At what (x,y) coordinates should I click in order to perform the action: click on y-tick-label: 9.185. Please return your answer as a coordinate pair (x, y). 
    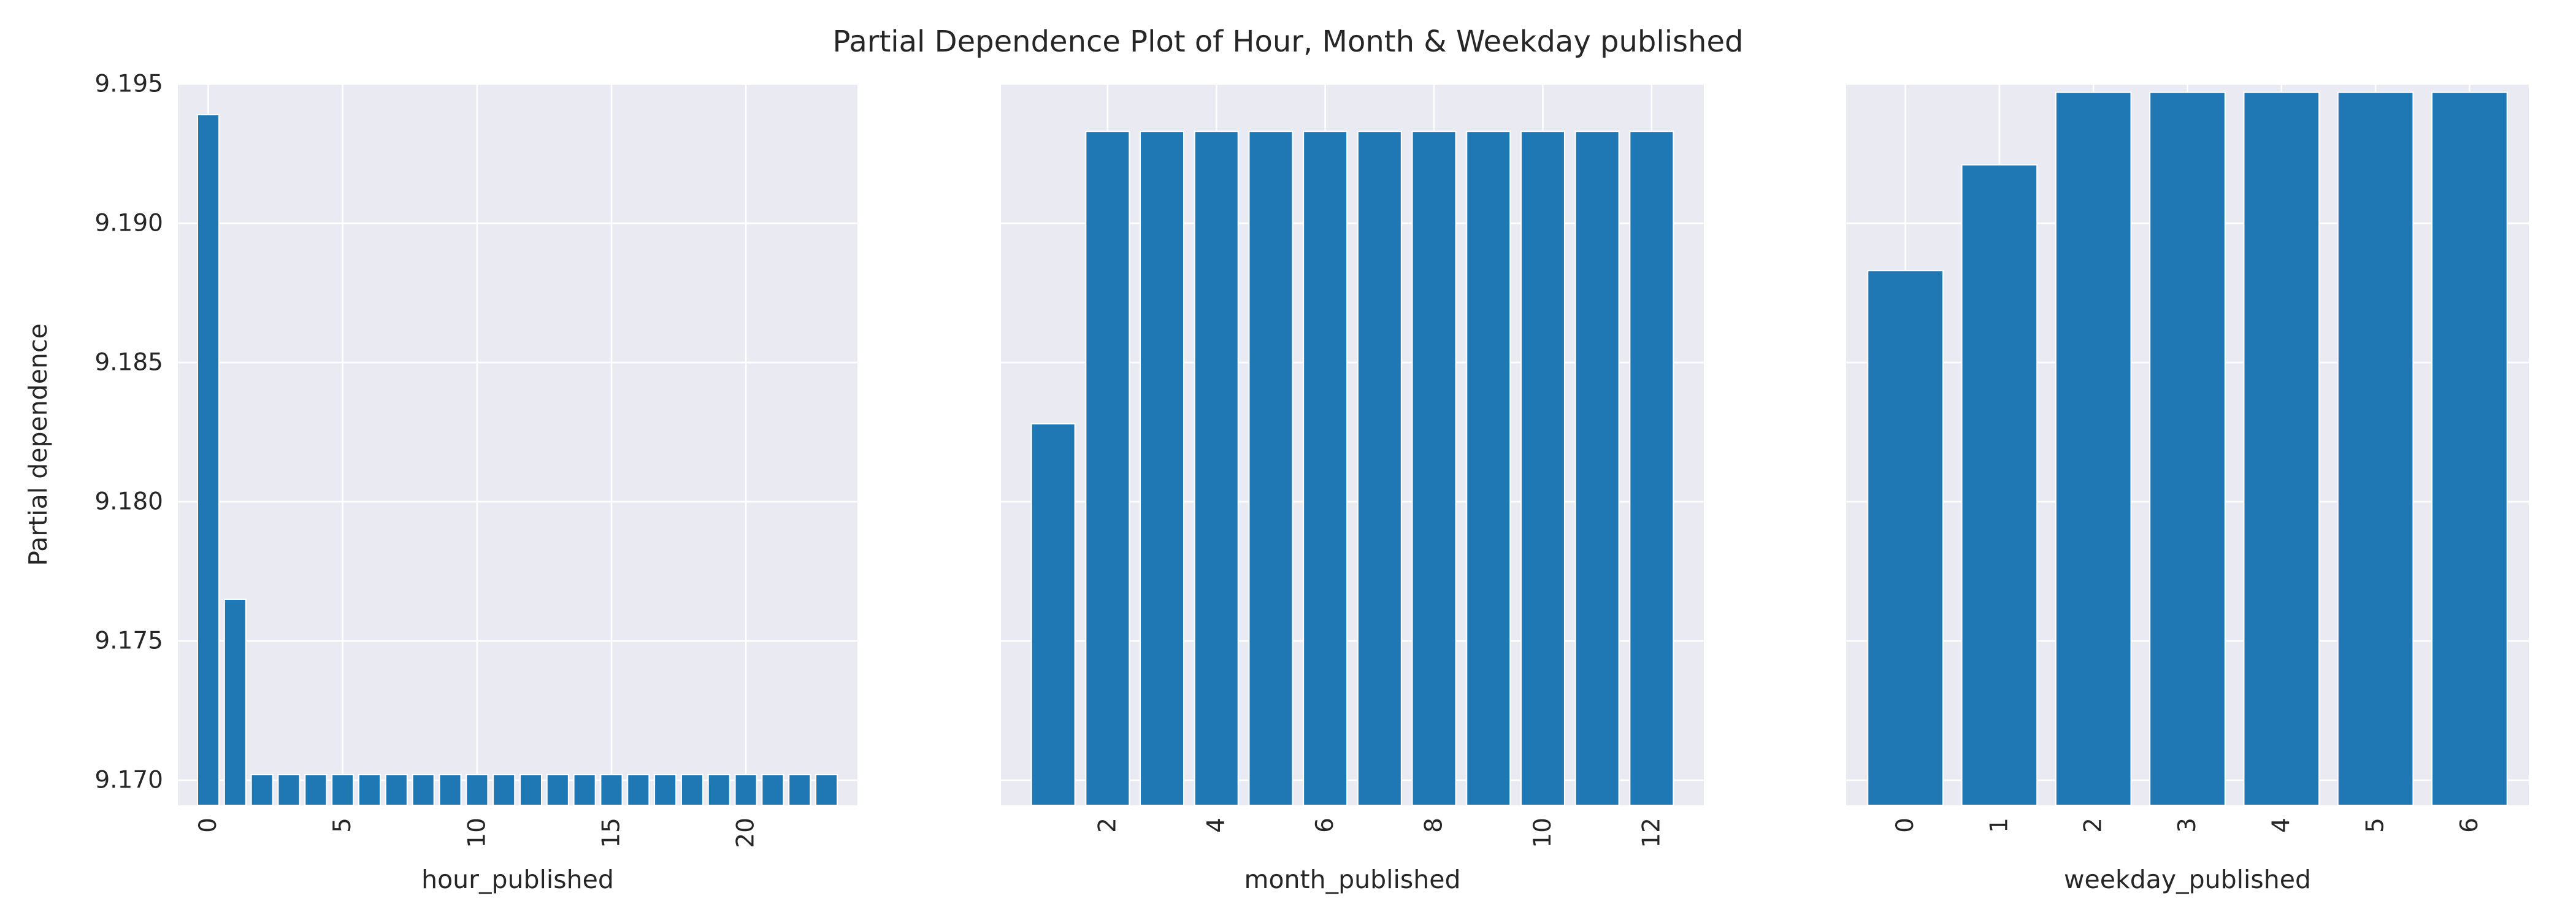
    Looking at the image, I should click on (128, 363).